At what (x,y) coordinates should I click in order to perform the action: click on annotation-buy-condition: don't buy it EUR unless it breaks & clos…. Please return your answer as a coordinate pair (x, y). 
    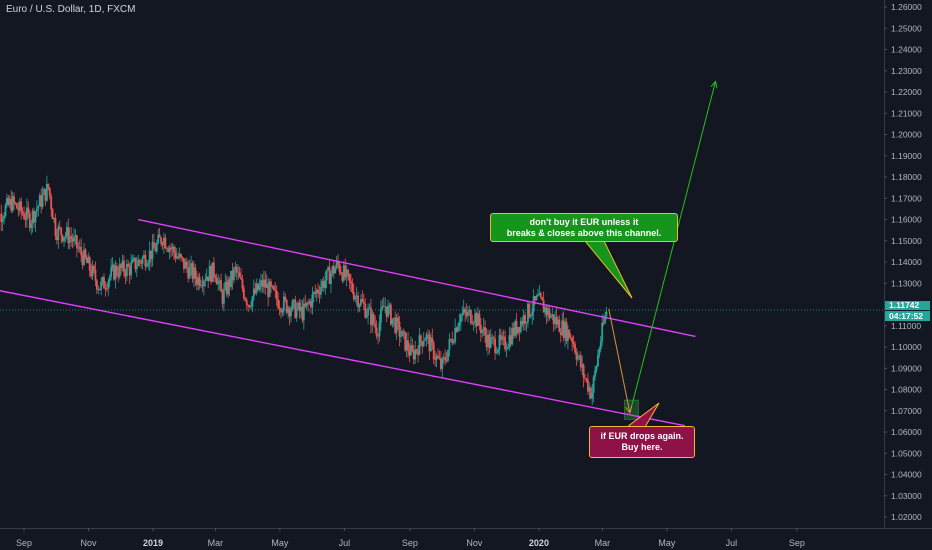
    Looking at the image, I should click on (584, 227).